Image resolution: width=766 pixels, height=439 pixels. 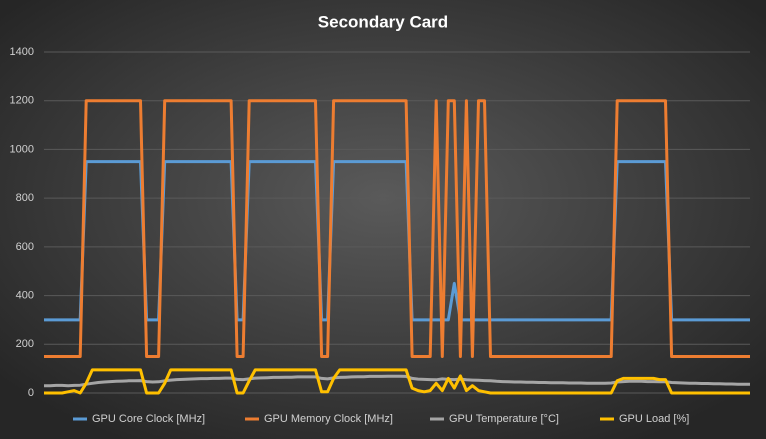 I want to click on chart-title: Secondary Card, so click(x=383, y=21).